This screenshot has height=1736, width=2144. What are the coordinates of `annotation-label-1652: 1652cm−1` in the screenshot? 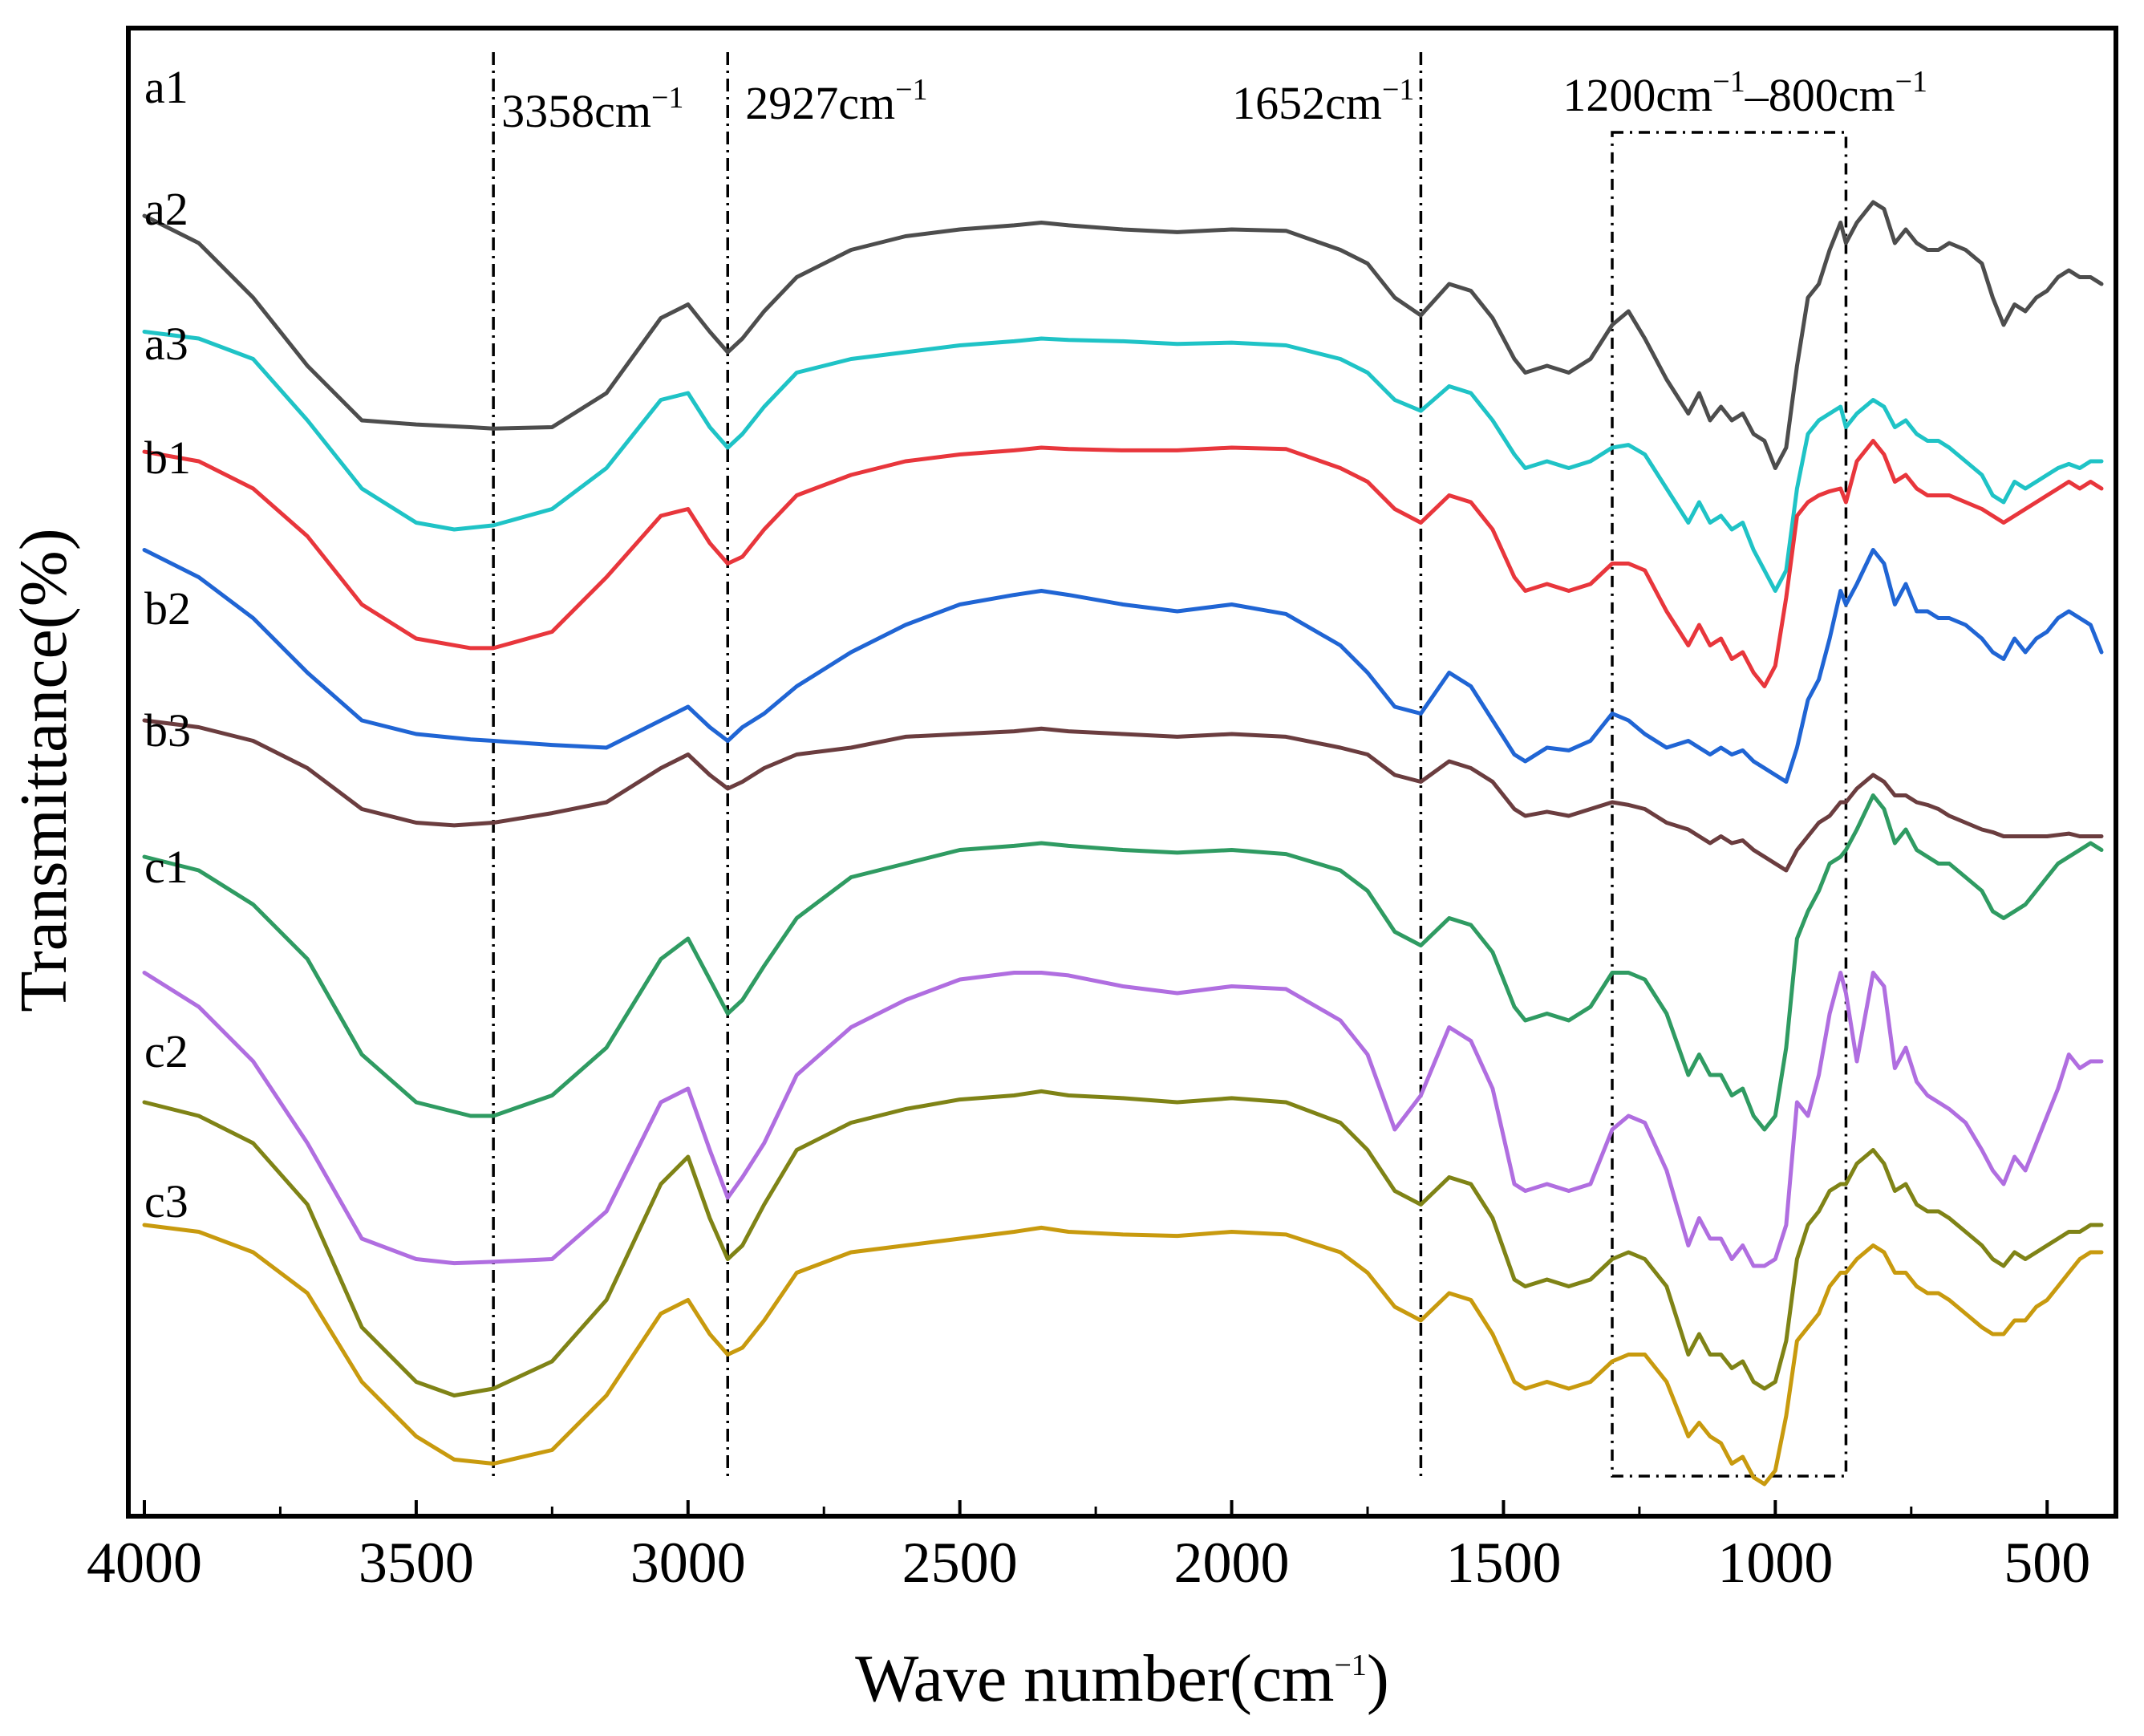 It's located at (1323, 101).